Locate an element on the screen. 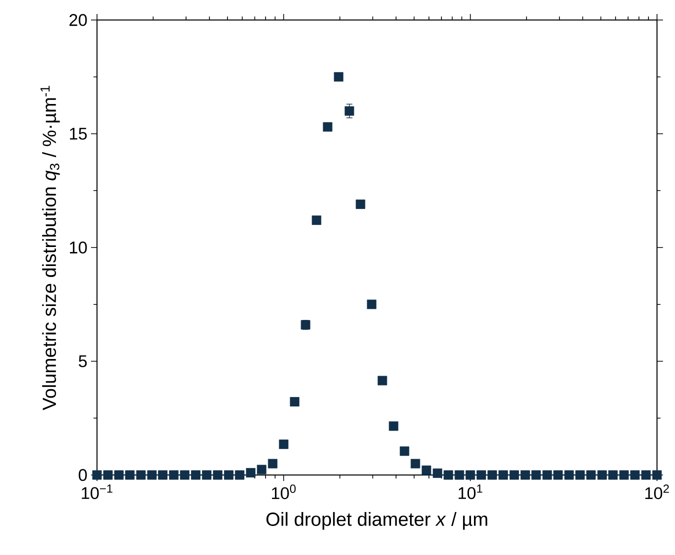 The image size is (675, 555). y-tick-label: 10 is located at coordinates (78, 248).